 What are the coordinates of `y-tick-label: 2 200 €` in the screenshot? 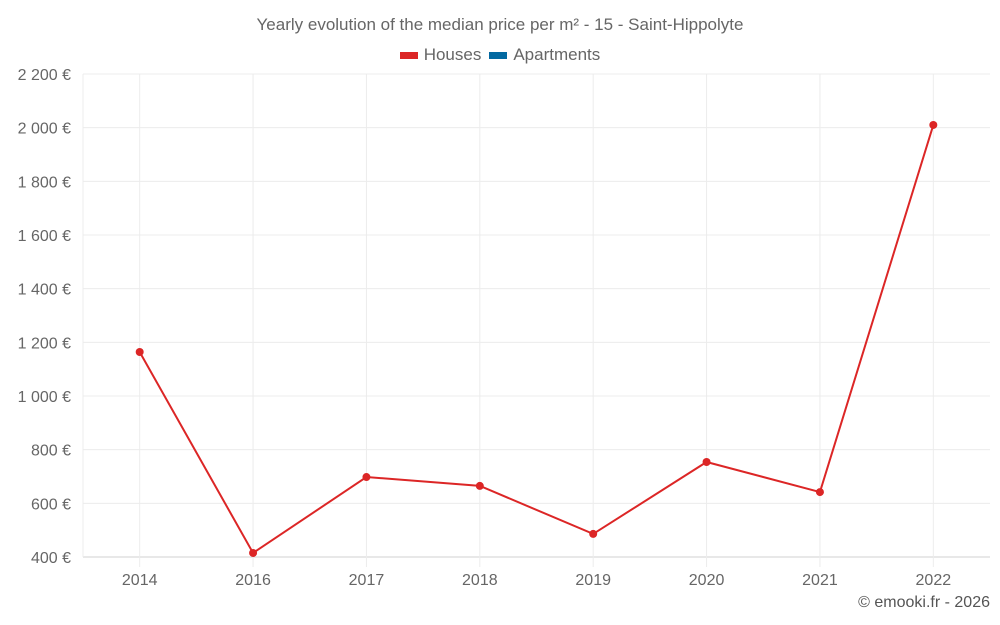 It's located at (44, 75).